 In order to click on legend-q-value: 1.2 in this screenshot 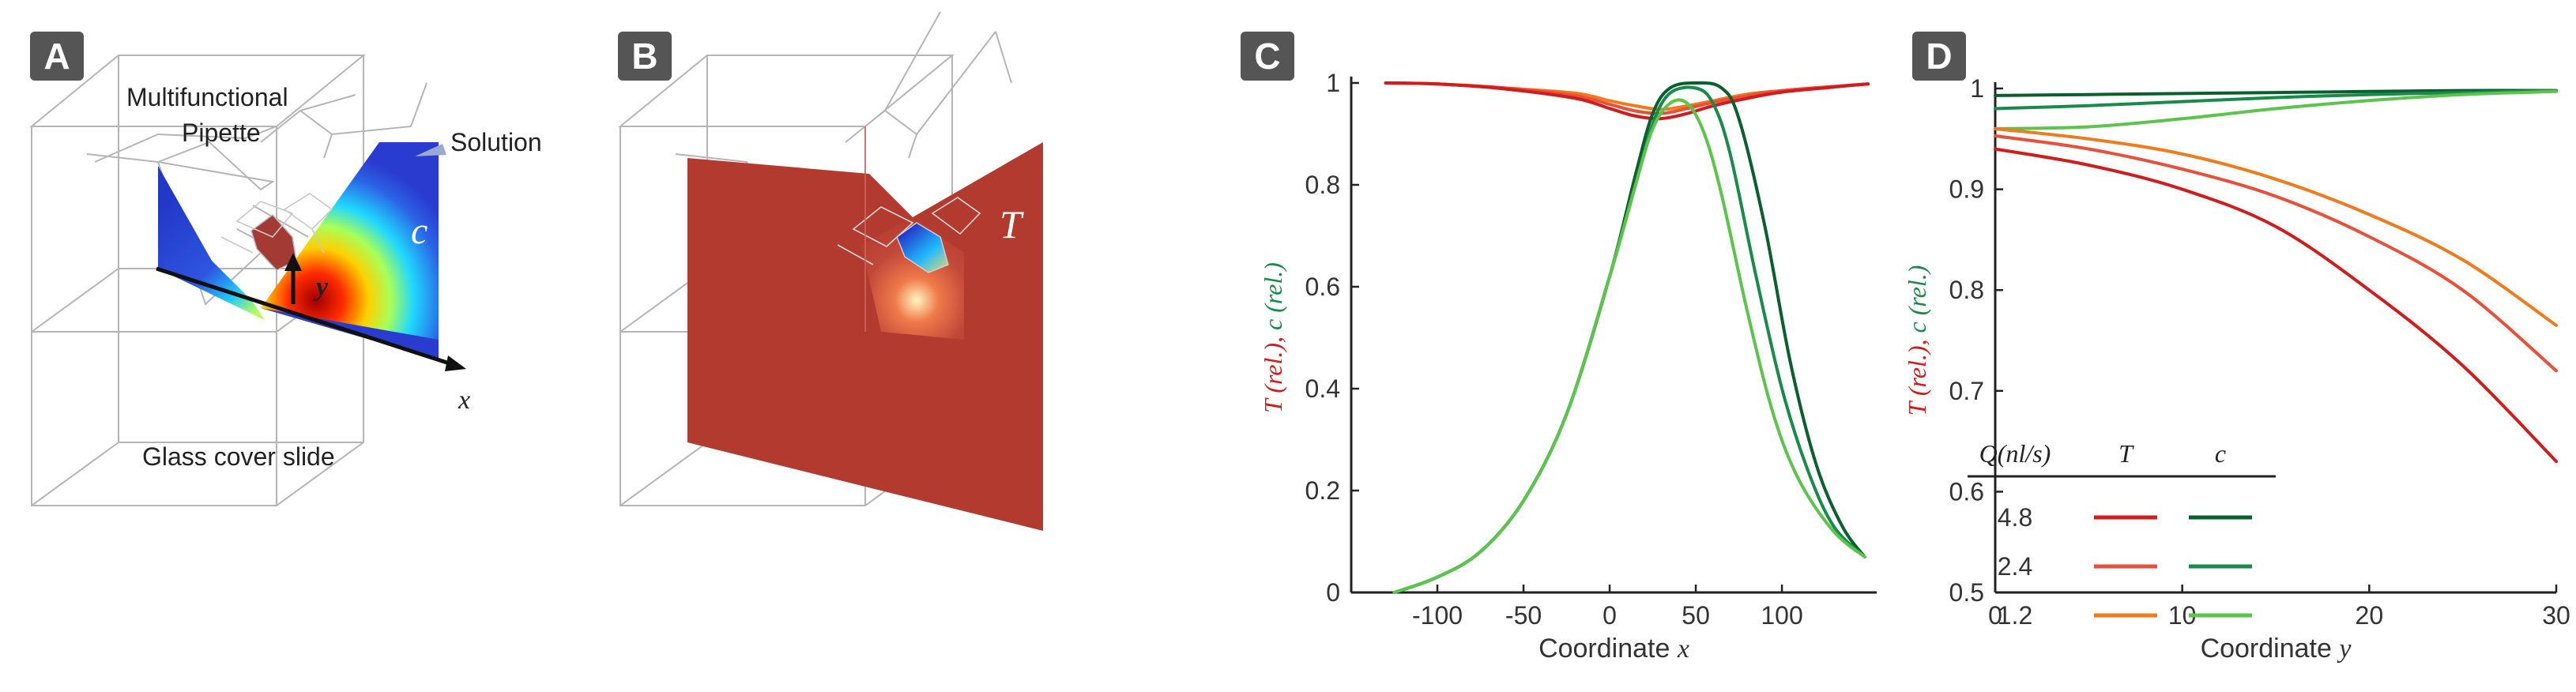, I will do `click(2015, 615)`.